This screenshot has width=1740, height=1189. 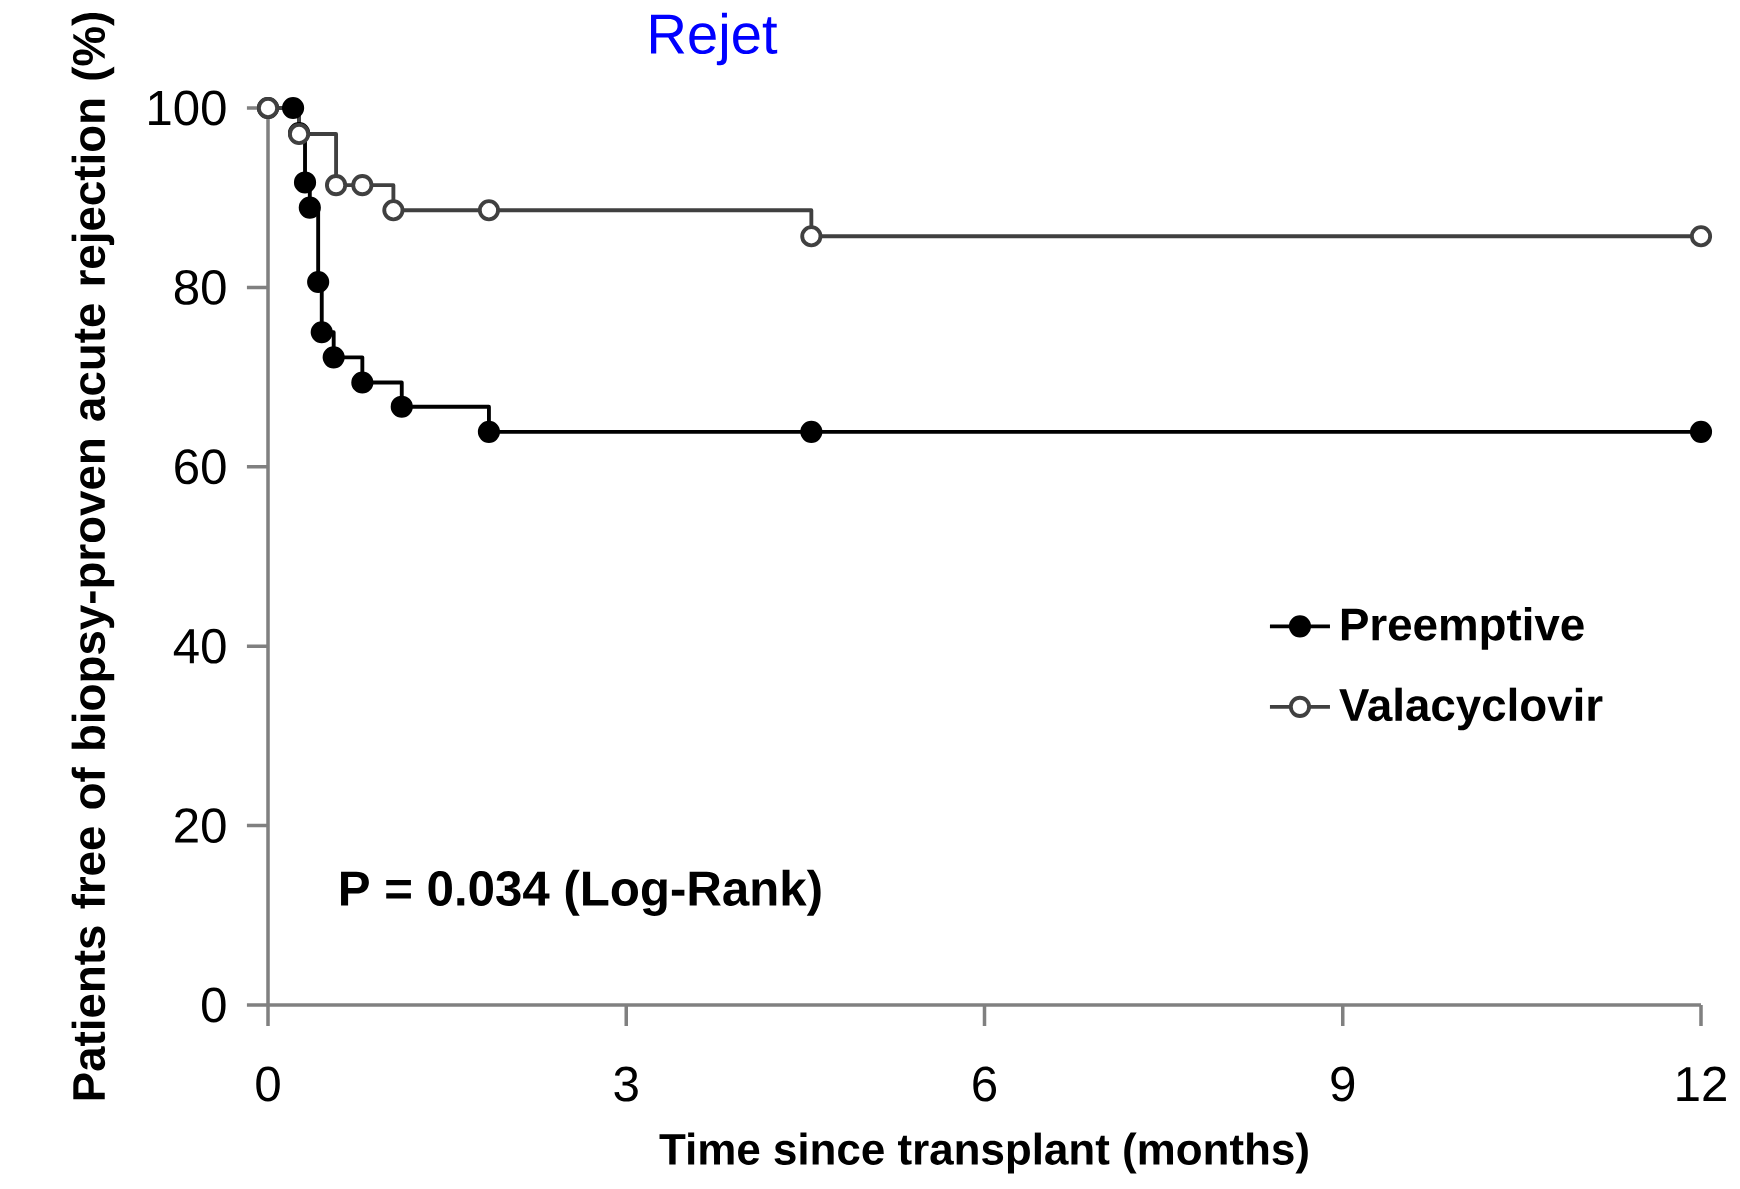 I want to click on x-tick-label: 3, so click(x=626, y=1084).